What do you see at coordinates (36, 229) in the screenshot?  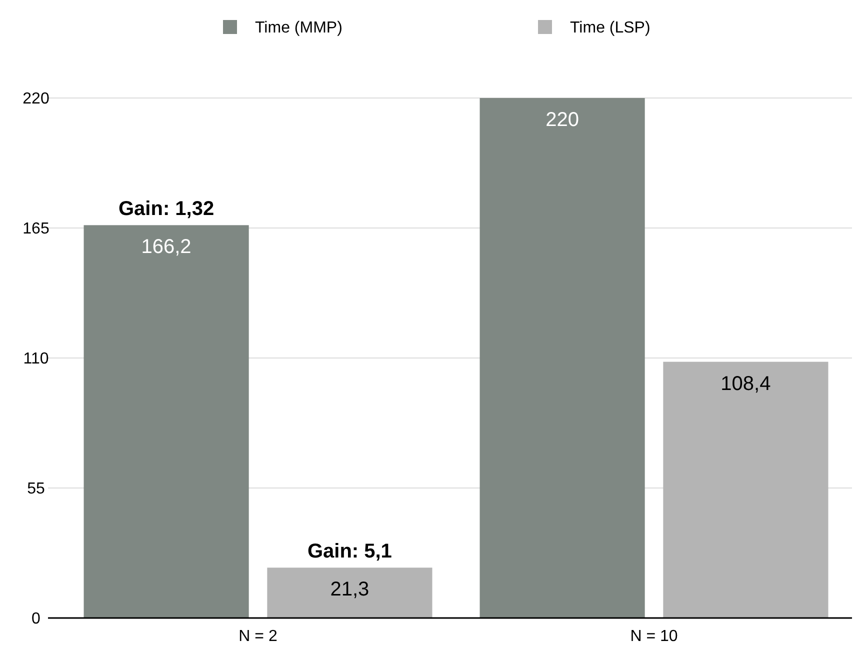 I see `y-tick-label: 165` at bounding box center [36, 229].